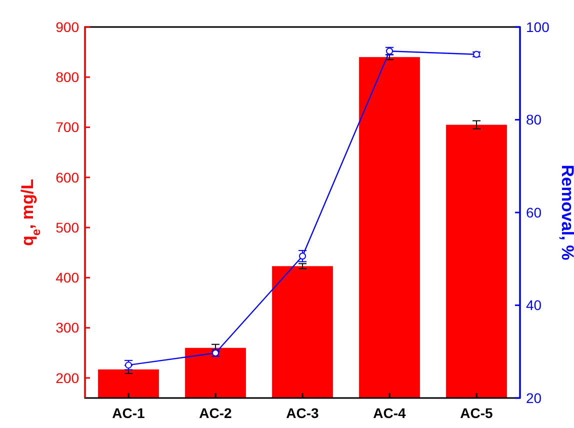  What do you see at coordinates (389, 413) in the screenshot?
I see `x-tick-label: AC-4` at bounding box center [389, 413].